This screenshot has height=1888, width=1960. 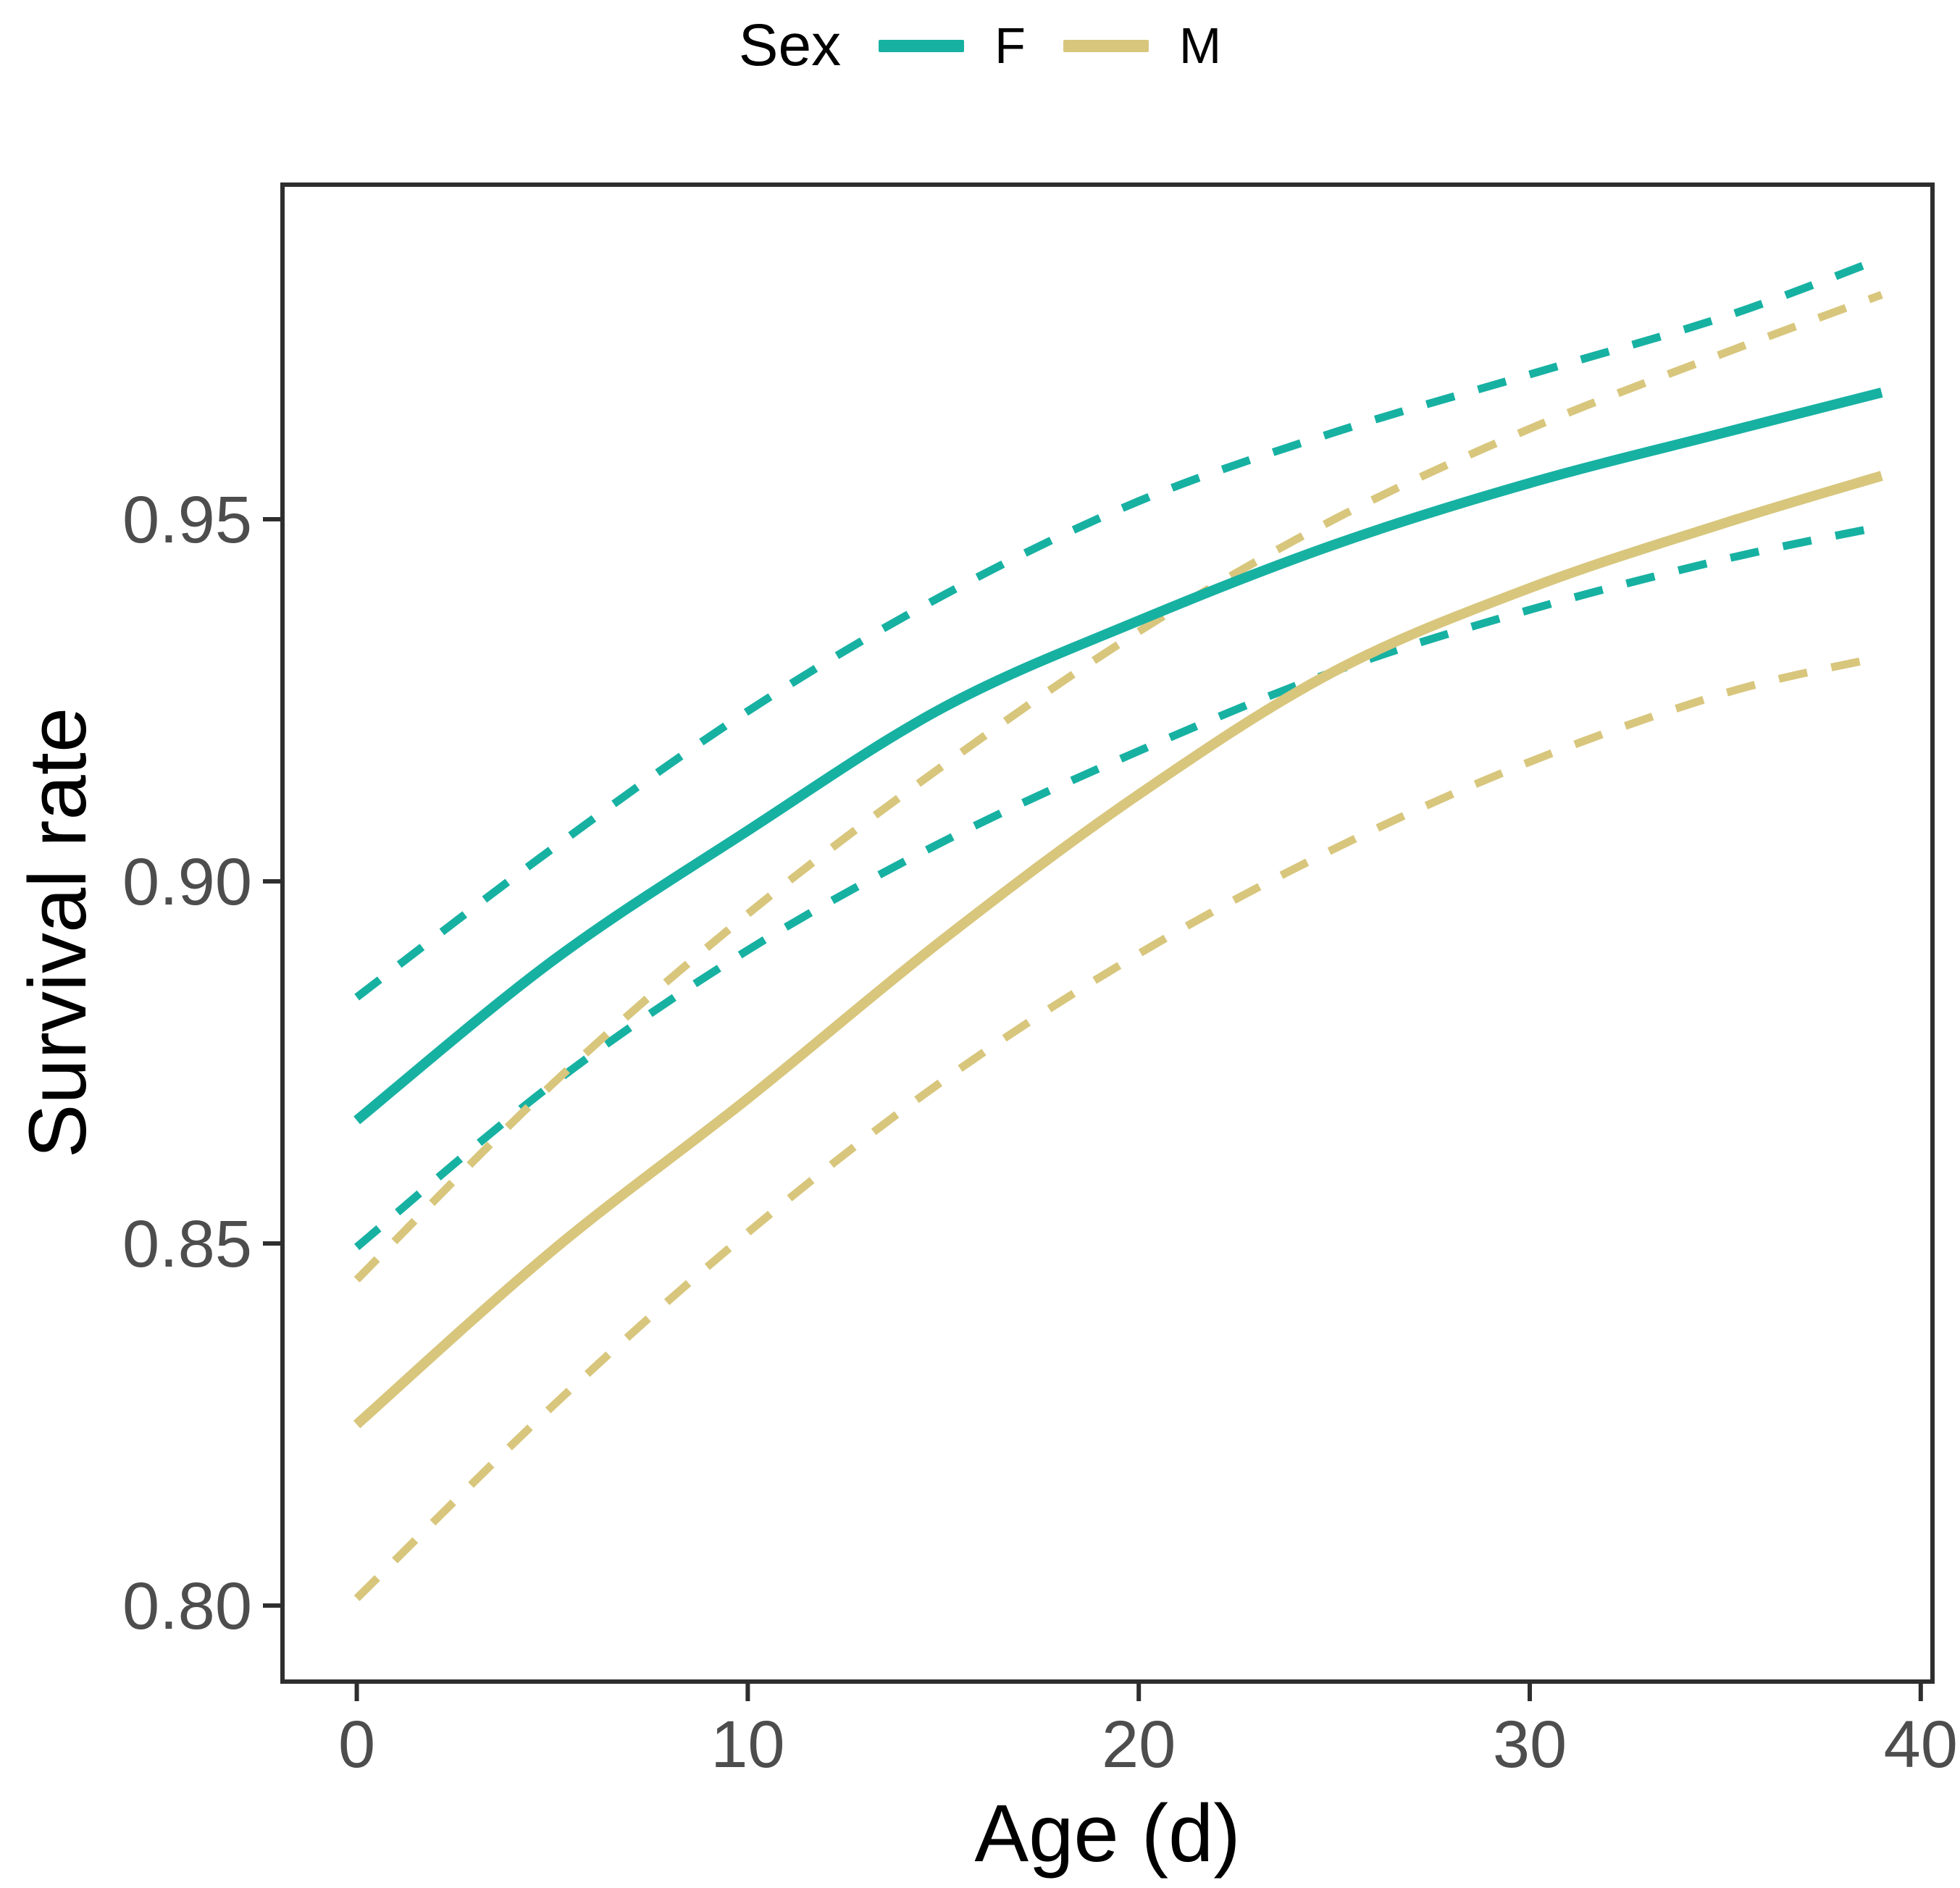 What do you see at coordinates (1139, 1745) in the screenshot?
I see `x-tick-label: 20` at bounding box center [1139, 1745].